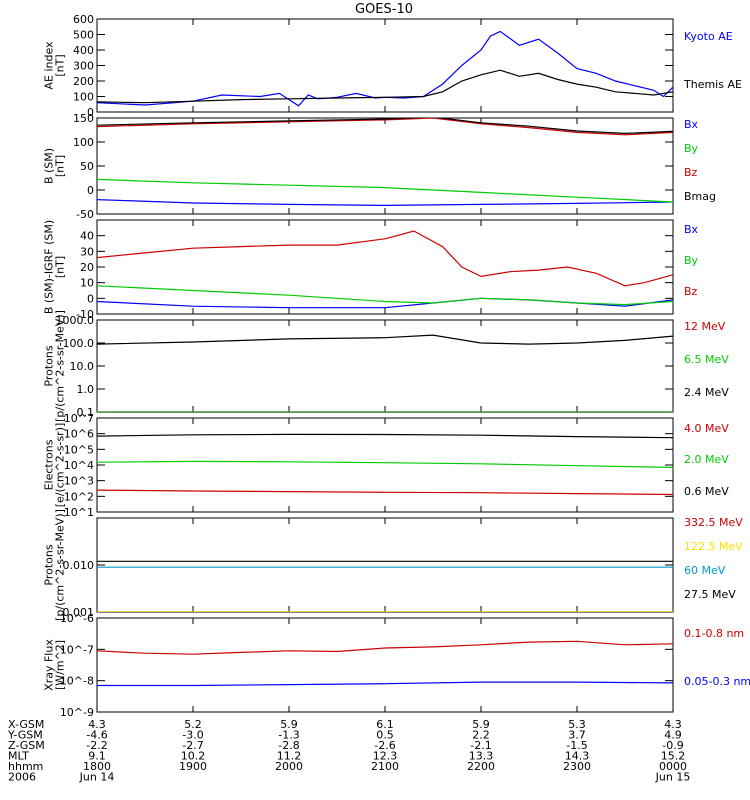 This screenshot has height=800, width=750. What do you see at coordinates (79, 449) in the screenshot?
I see `y-tick-label: 10^5` at bounding box center [79, 449].